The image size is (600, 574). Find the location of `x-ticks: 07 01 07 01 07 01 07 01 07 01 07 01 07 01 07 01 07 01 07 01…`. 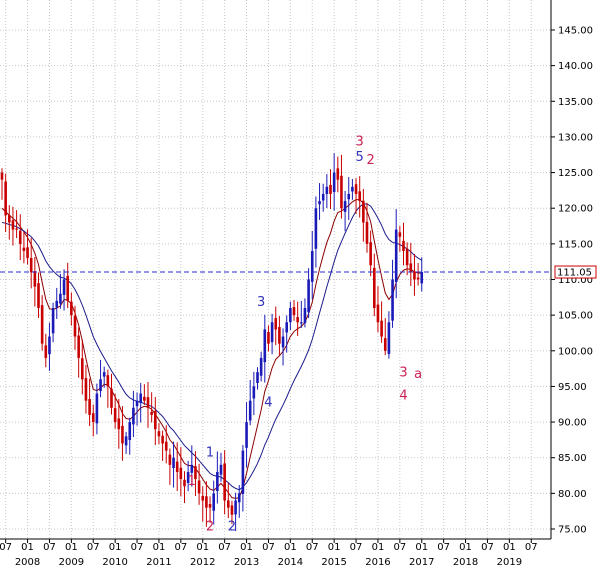

x-ticks: 07 01 07 01 07 01 07 01 07 01 07 01 07 01 07 01 07 01 07 01… is located at coordinates (269, 553).